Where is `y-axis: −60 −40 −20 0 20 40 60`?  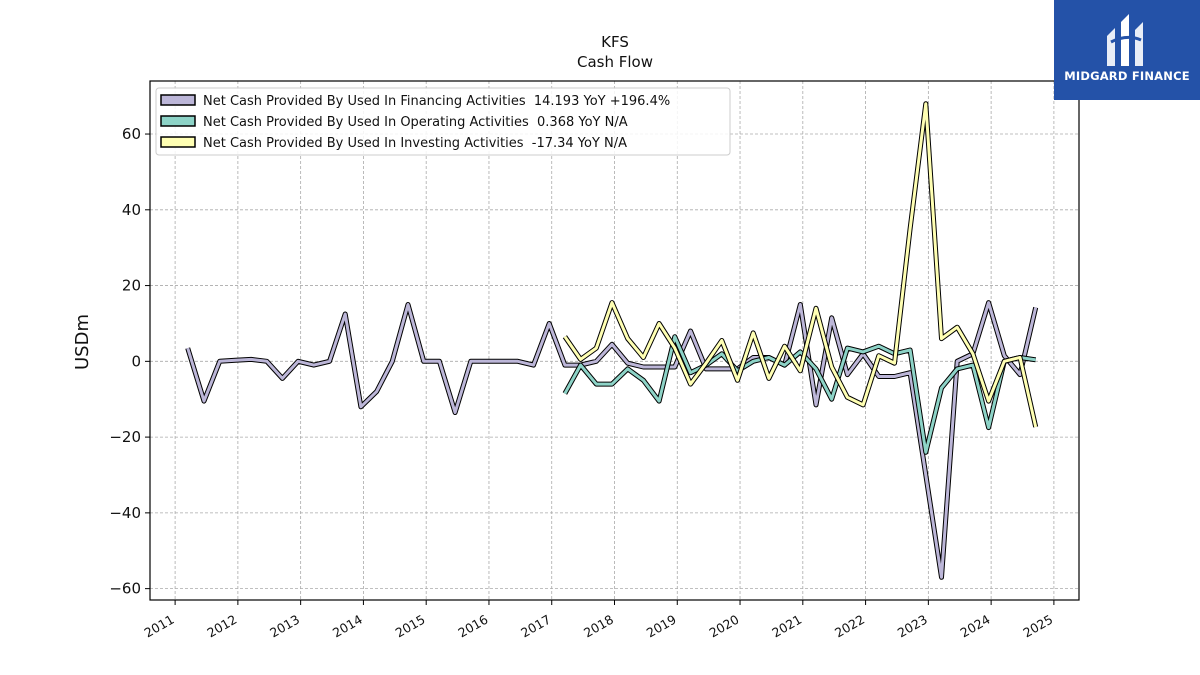 y-axis: −60 −40 −20 0 20 40 60 is located at coordinates (129, 361).